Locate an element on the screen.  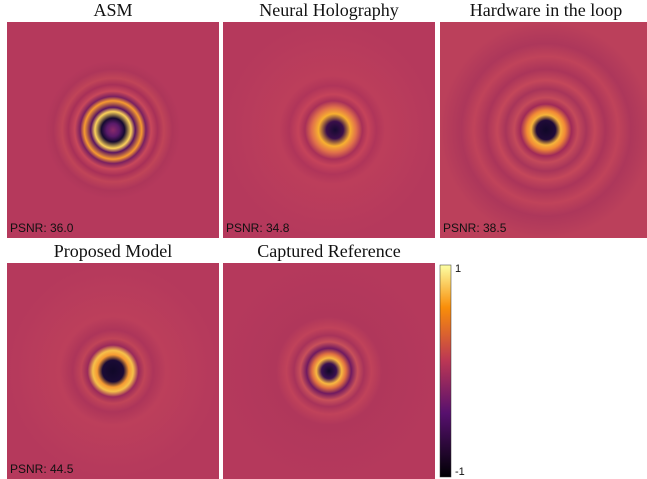
panel-title: Hardware in the loop is located at coordinates (546, 10).